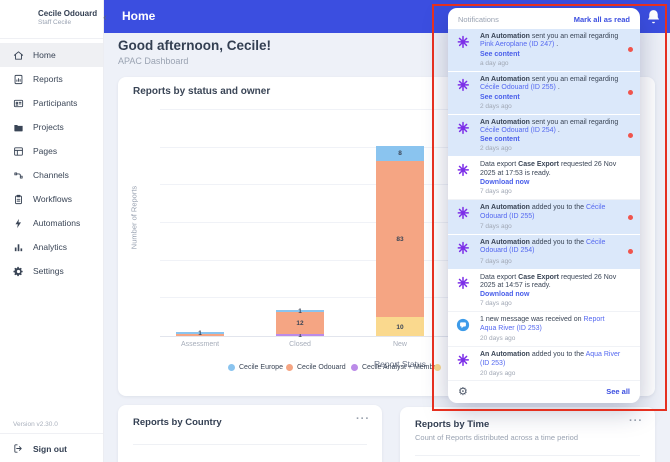  Describe the element at coordinates (300, 344) in the screenshot. I see `x-axis-tick: Closed` at that location.